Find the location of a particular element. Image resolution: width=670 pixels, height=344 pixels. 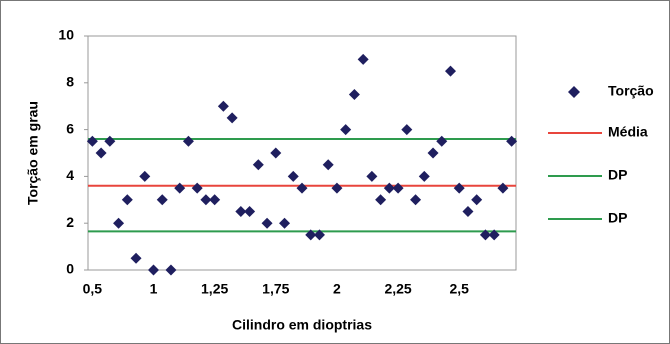

x-tick-label: 0,5 is located at coordinates (93, 289).